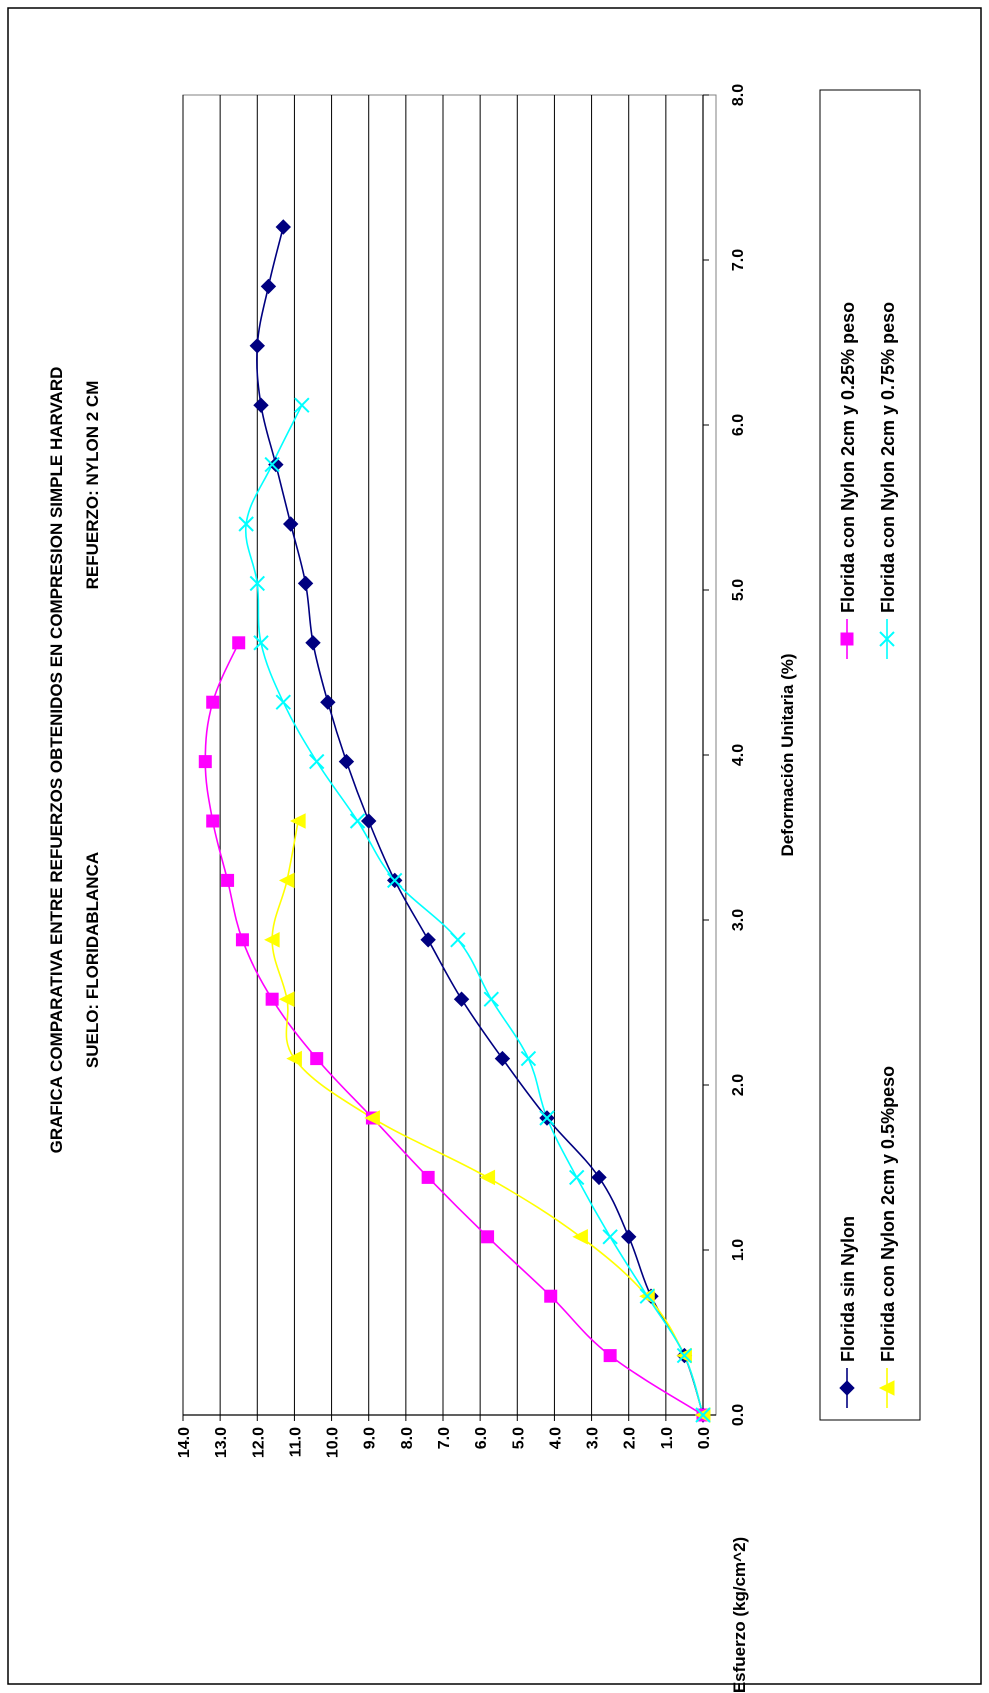 This screenshot has height=1693, width=989. Describe the element at coordinates (92, 960) in the screenshot. I see `chart-subtitle-soil: SUELO: FLORIDABLANCA` at that location.